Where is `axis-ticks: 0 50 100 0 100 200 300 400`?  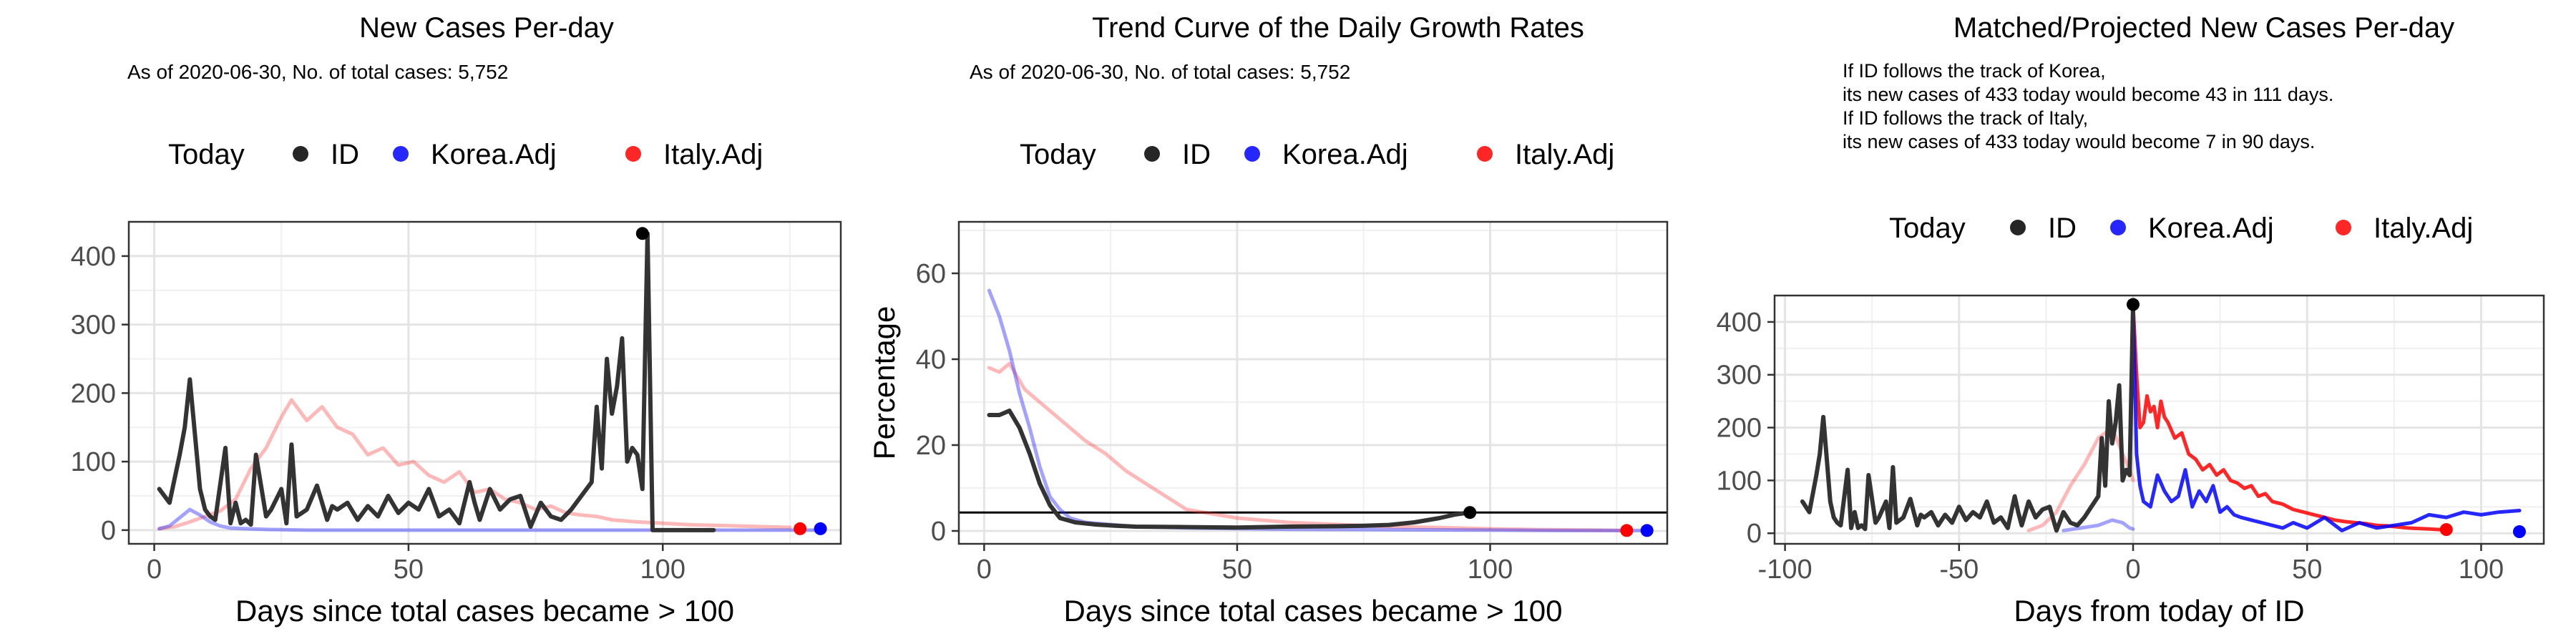
axis-ticks: 0 50 100 0 100 200 300 400 is located at coordinates (378, 413).